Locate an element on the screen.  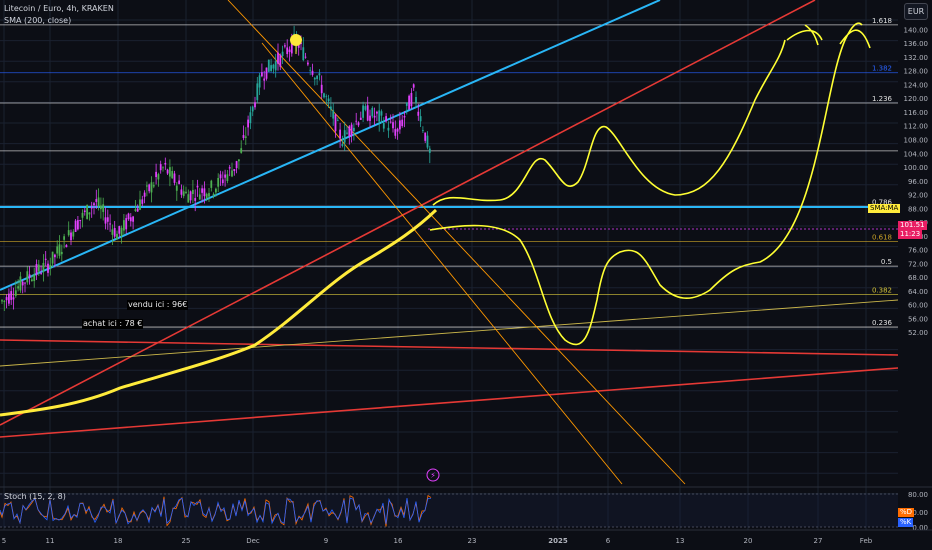
time-axis-label: 5 is located at coordinates (4, 541).